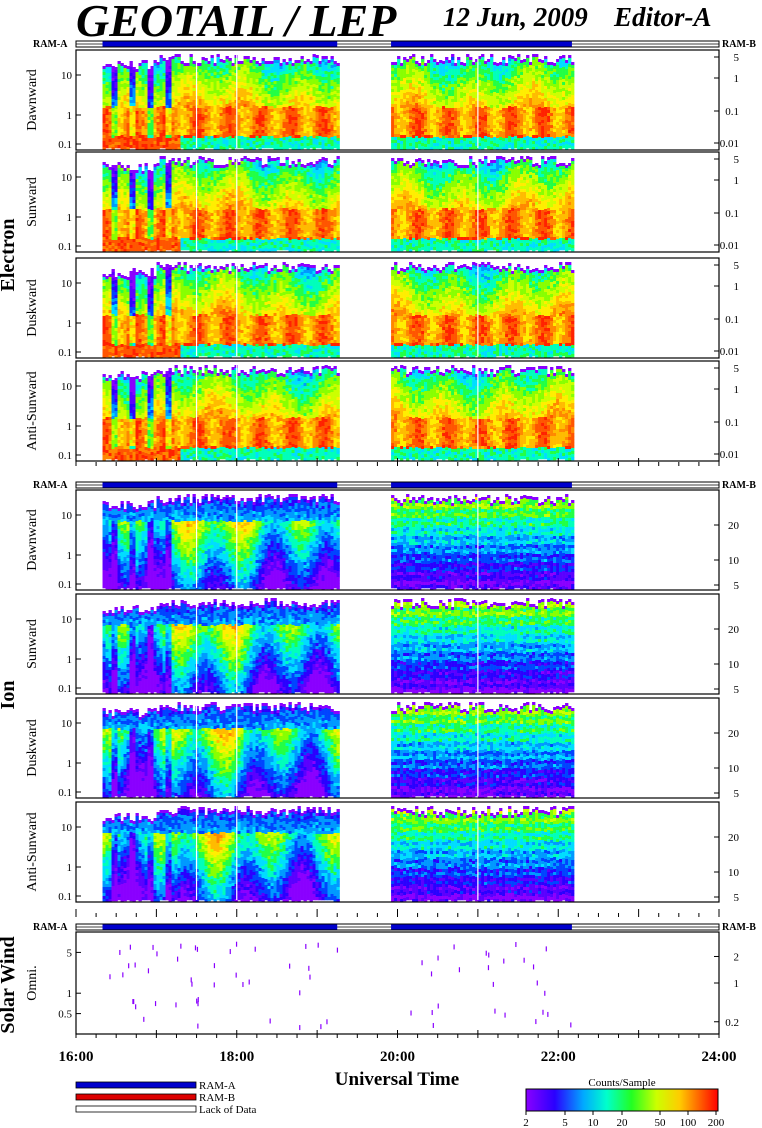 The width and height of the screenshot is (762, 1128). Describe the element at coordinates (9, 984) in the screenshot. I see `group-label-solar-wind: Solar Wind` at that location.